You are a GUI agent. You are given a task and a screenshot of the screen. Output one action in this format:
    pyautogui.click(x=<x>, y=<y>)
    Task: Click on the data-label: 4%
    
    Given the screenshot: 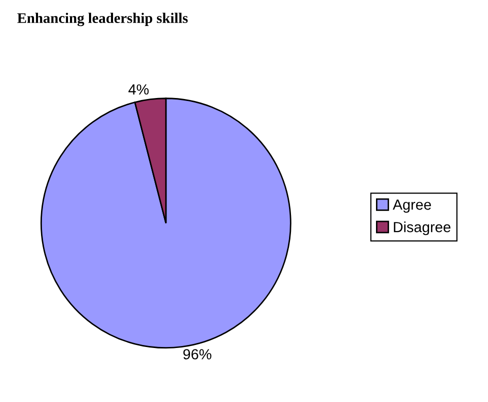 What is the action you would take?
    pyautogui.click(x=138, y=89)
    